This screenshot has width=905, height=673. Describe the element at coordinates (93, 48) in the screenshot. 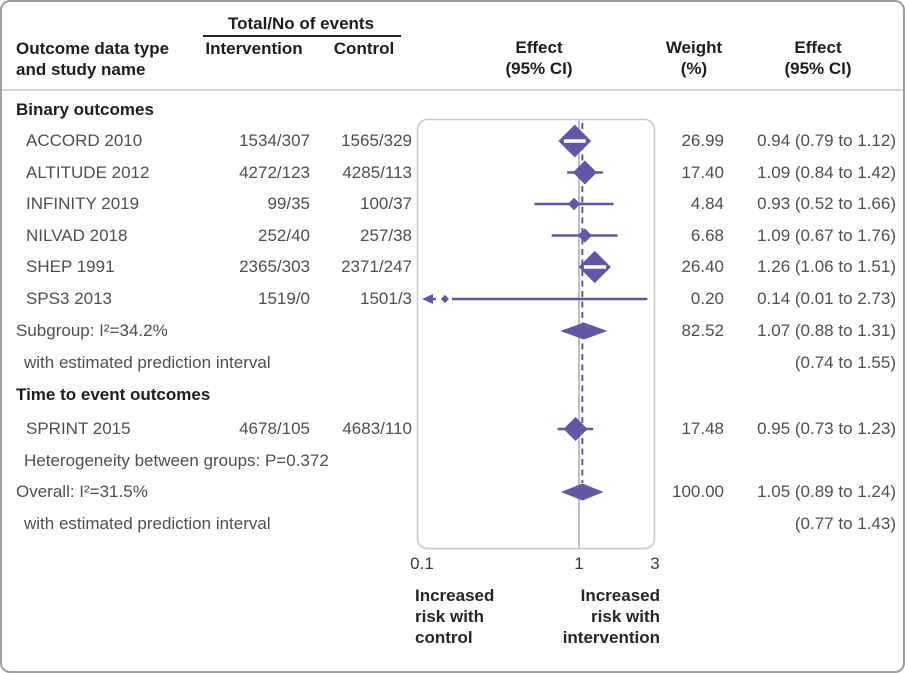

I see `column-header-outcome-line1: Outcome data type` at that location.